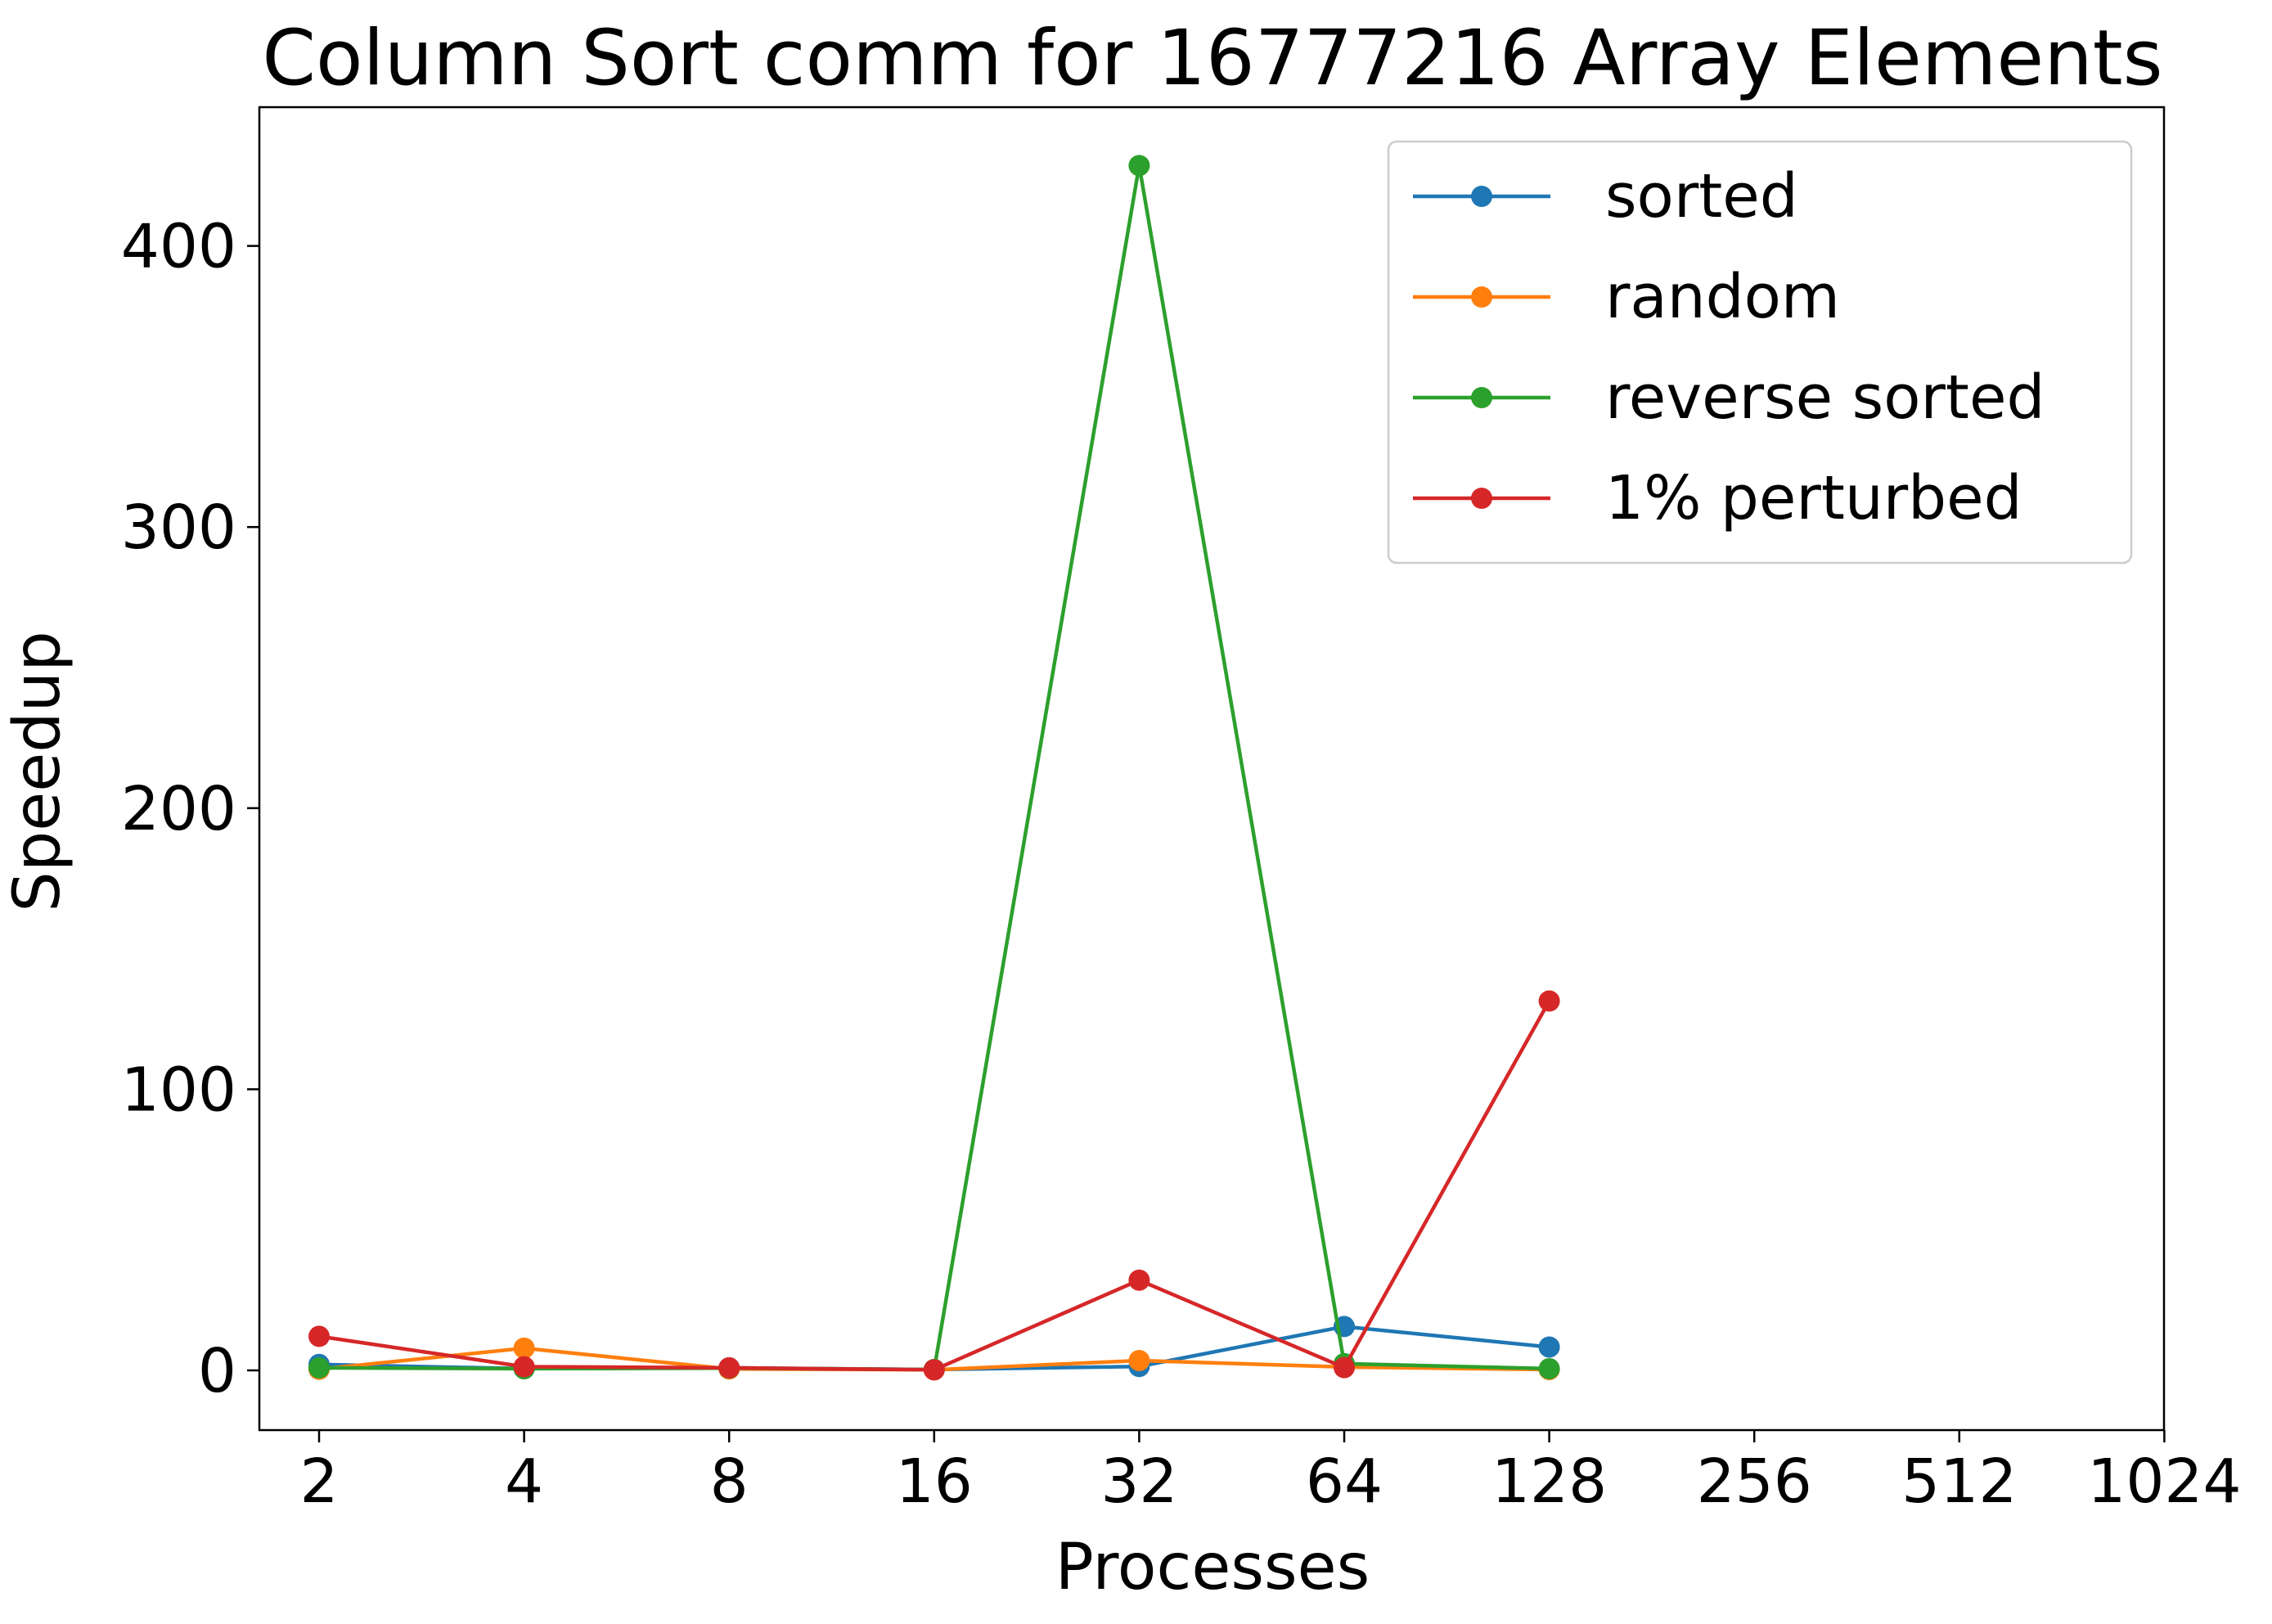 The width and height of the screenshot is (2272, 1624). Describe the element at coordinates (1702, 196) in the screenshot. I see `legend-label-sorted: sorted` at that location.